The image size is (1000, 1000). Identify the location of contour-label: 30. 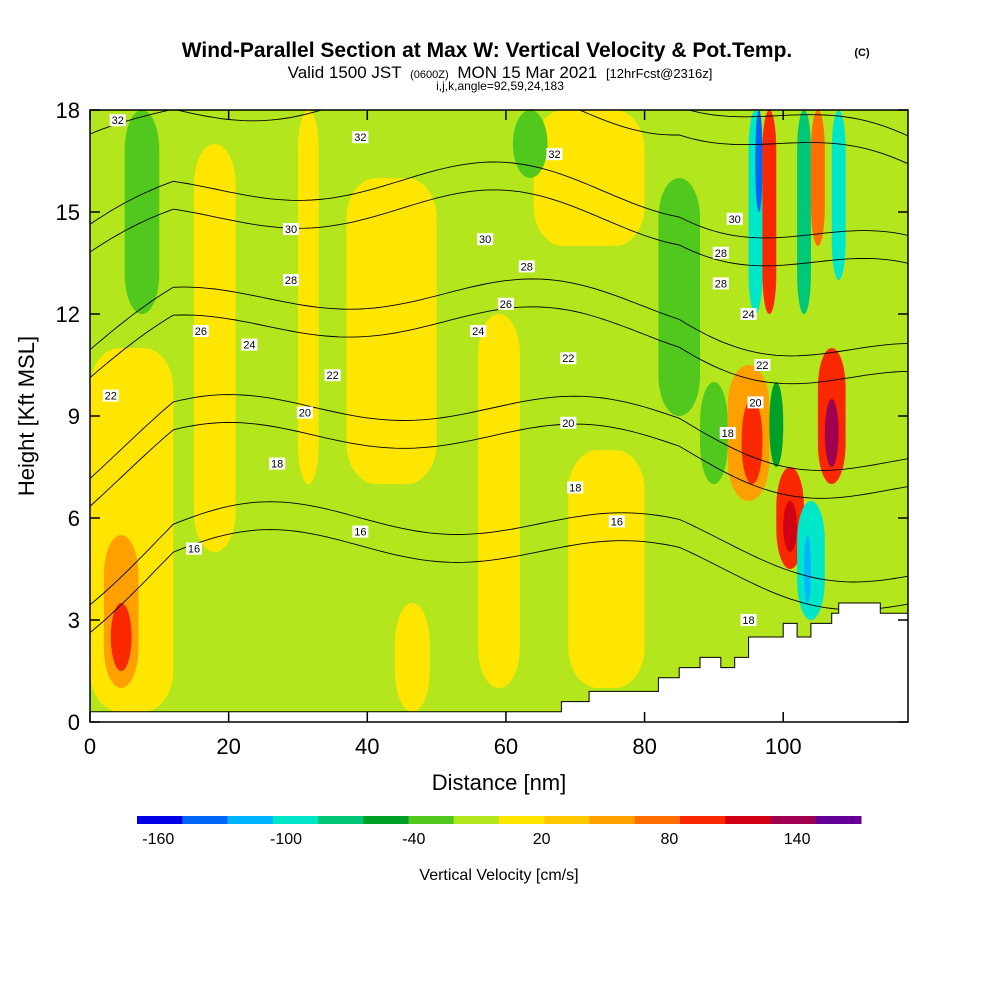
(291, 230).